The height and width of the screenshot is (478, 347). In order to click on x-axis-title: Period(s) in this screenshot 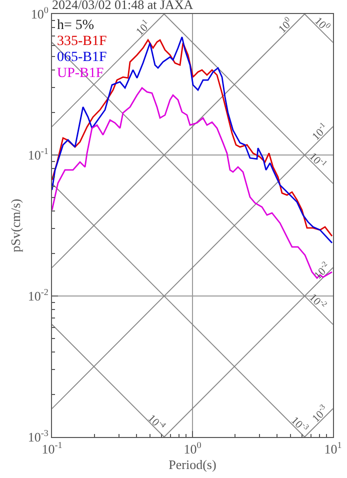, I will do `click(192, 464)`.